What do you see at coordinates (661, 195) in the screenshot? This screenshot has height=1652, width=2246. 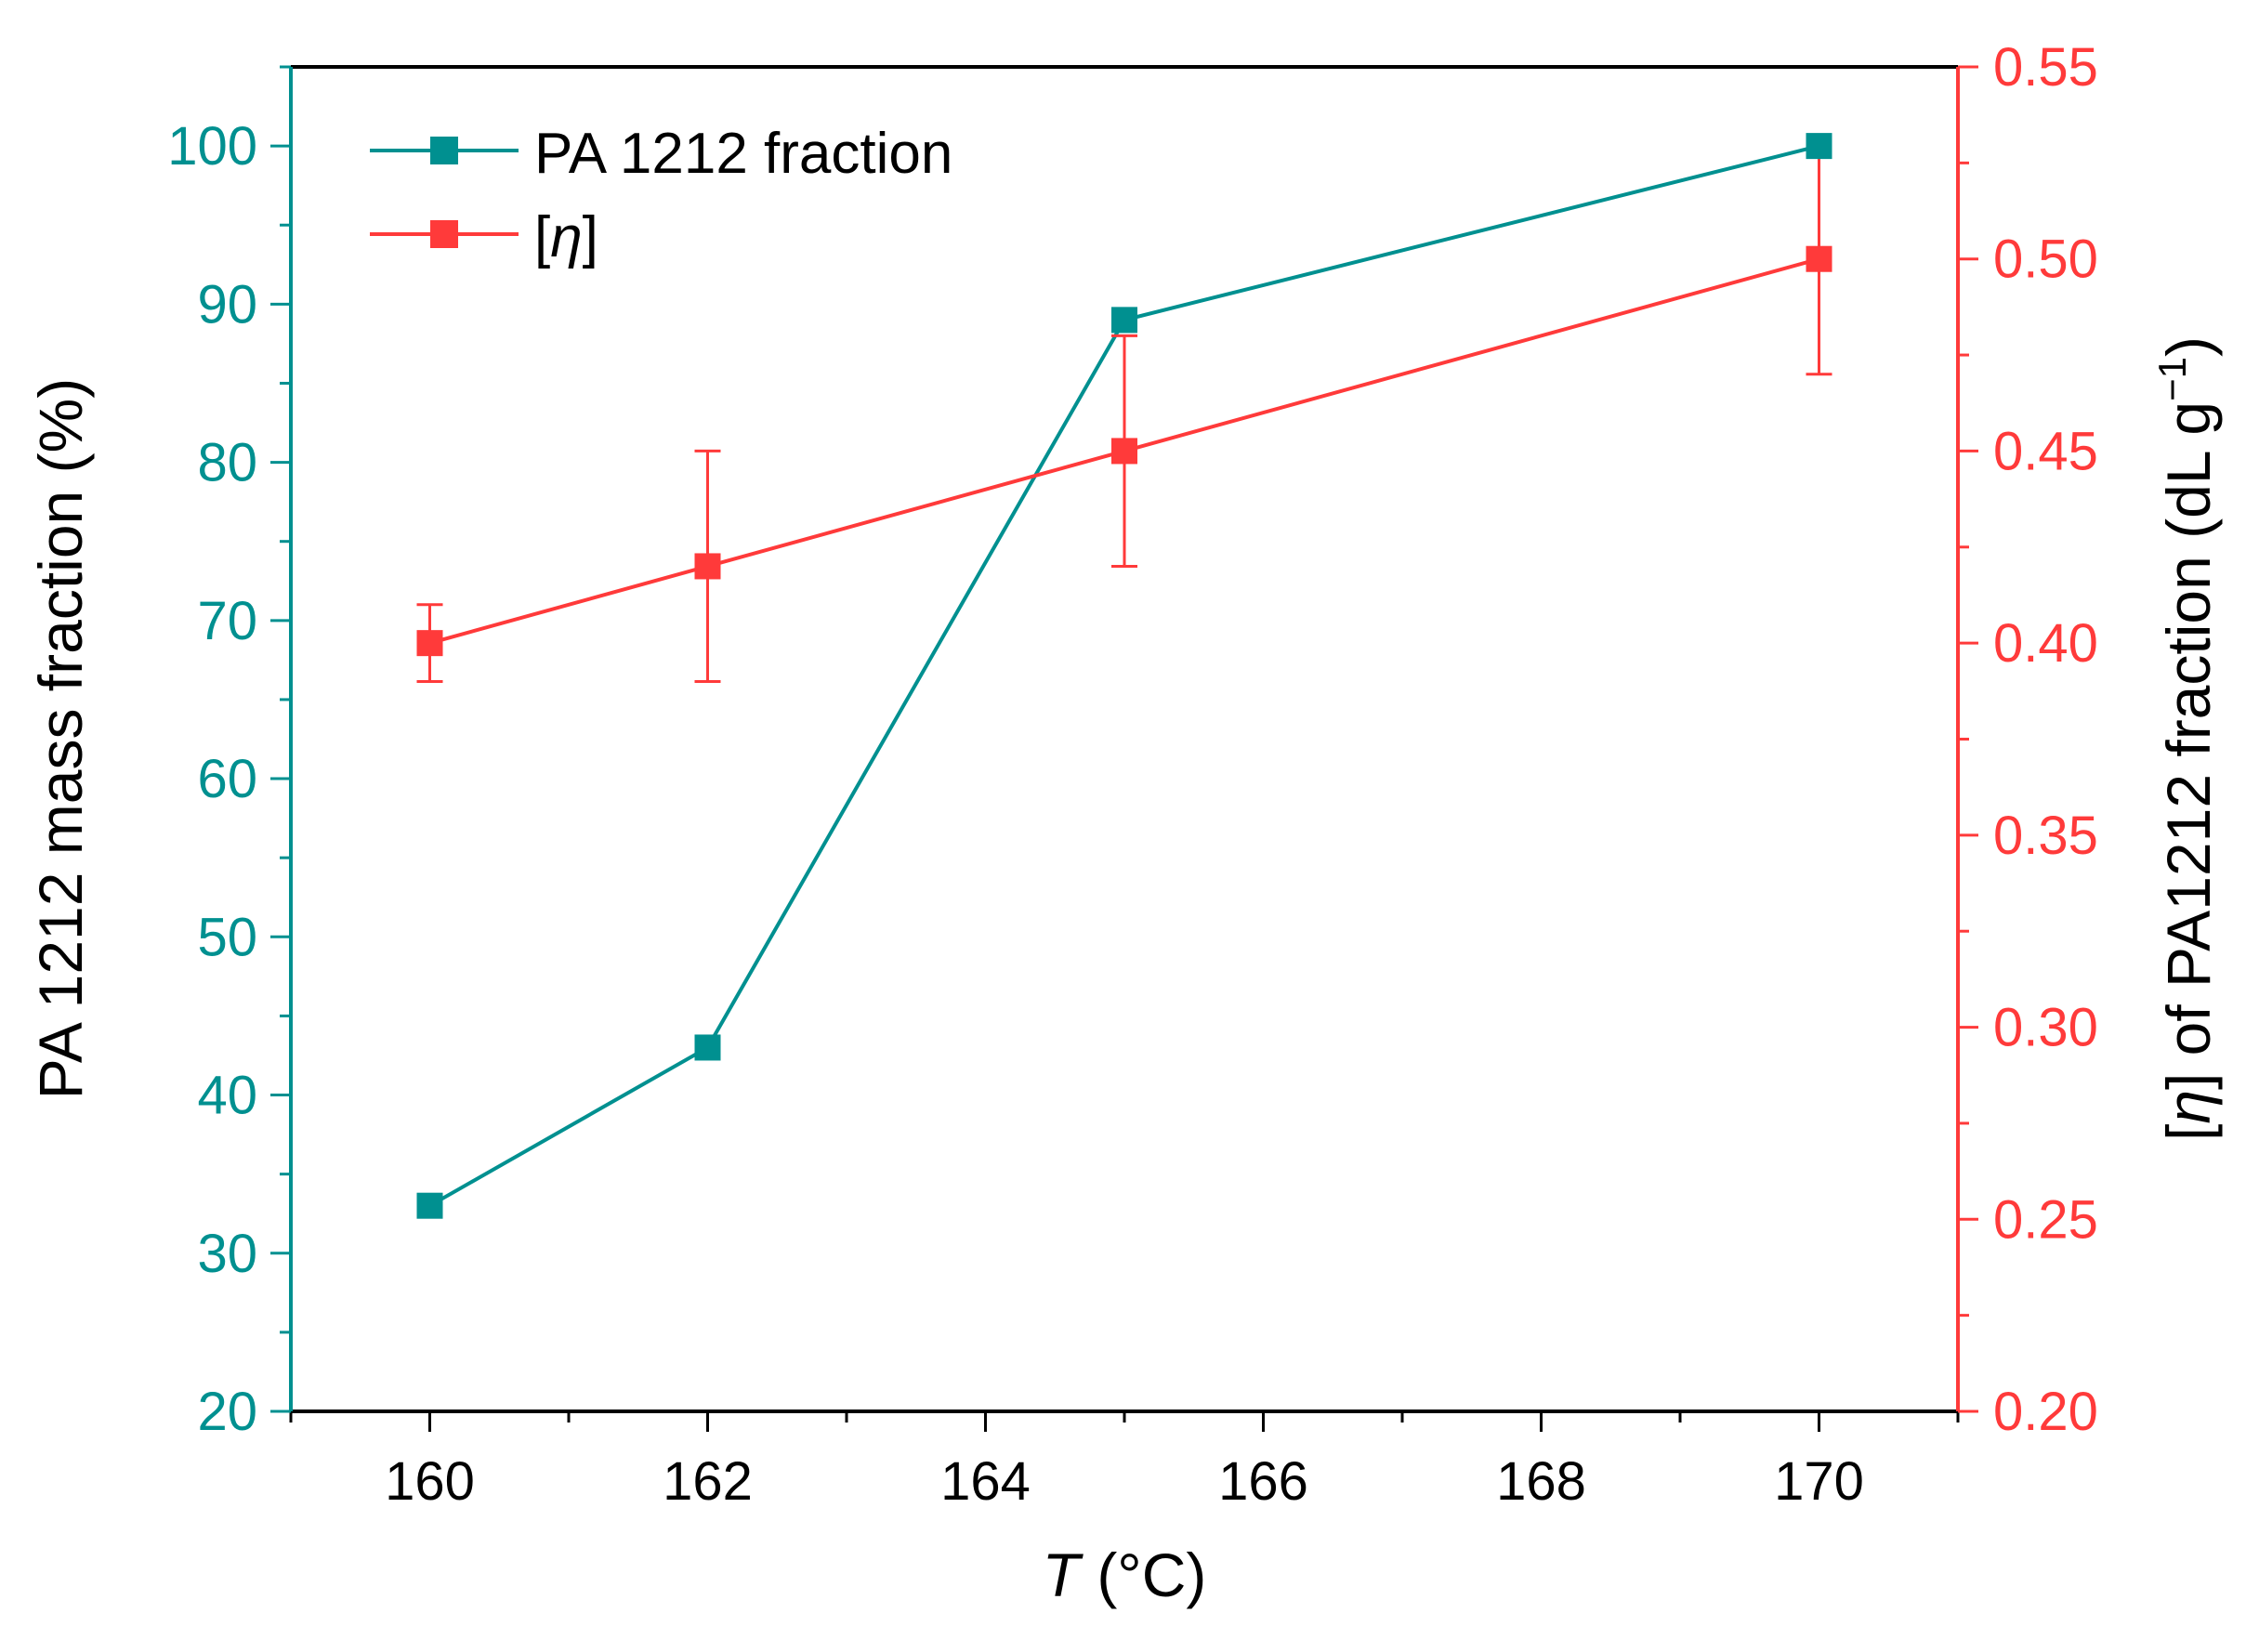 I see `legend: PA 1212 fraction [η]` at bounding box center [661, 195].